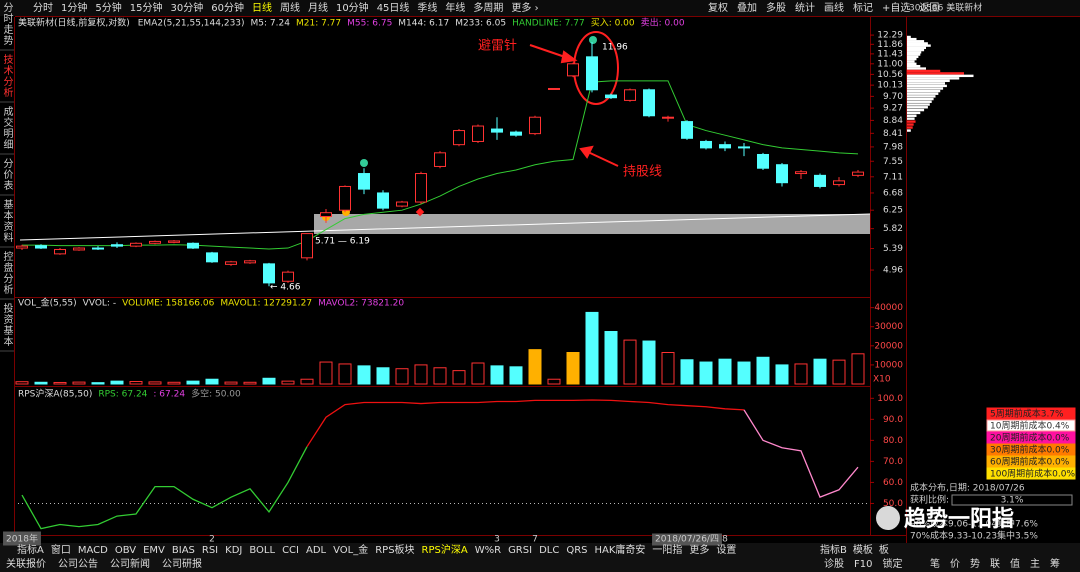 The width and height of the screenshot is (1080, 572). What do you see at coordinates (1031, 449) in the screenshot?
I see `cost-period-box` at bounding box center [1031, 449].